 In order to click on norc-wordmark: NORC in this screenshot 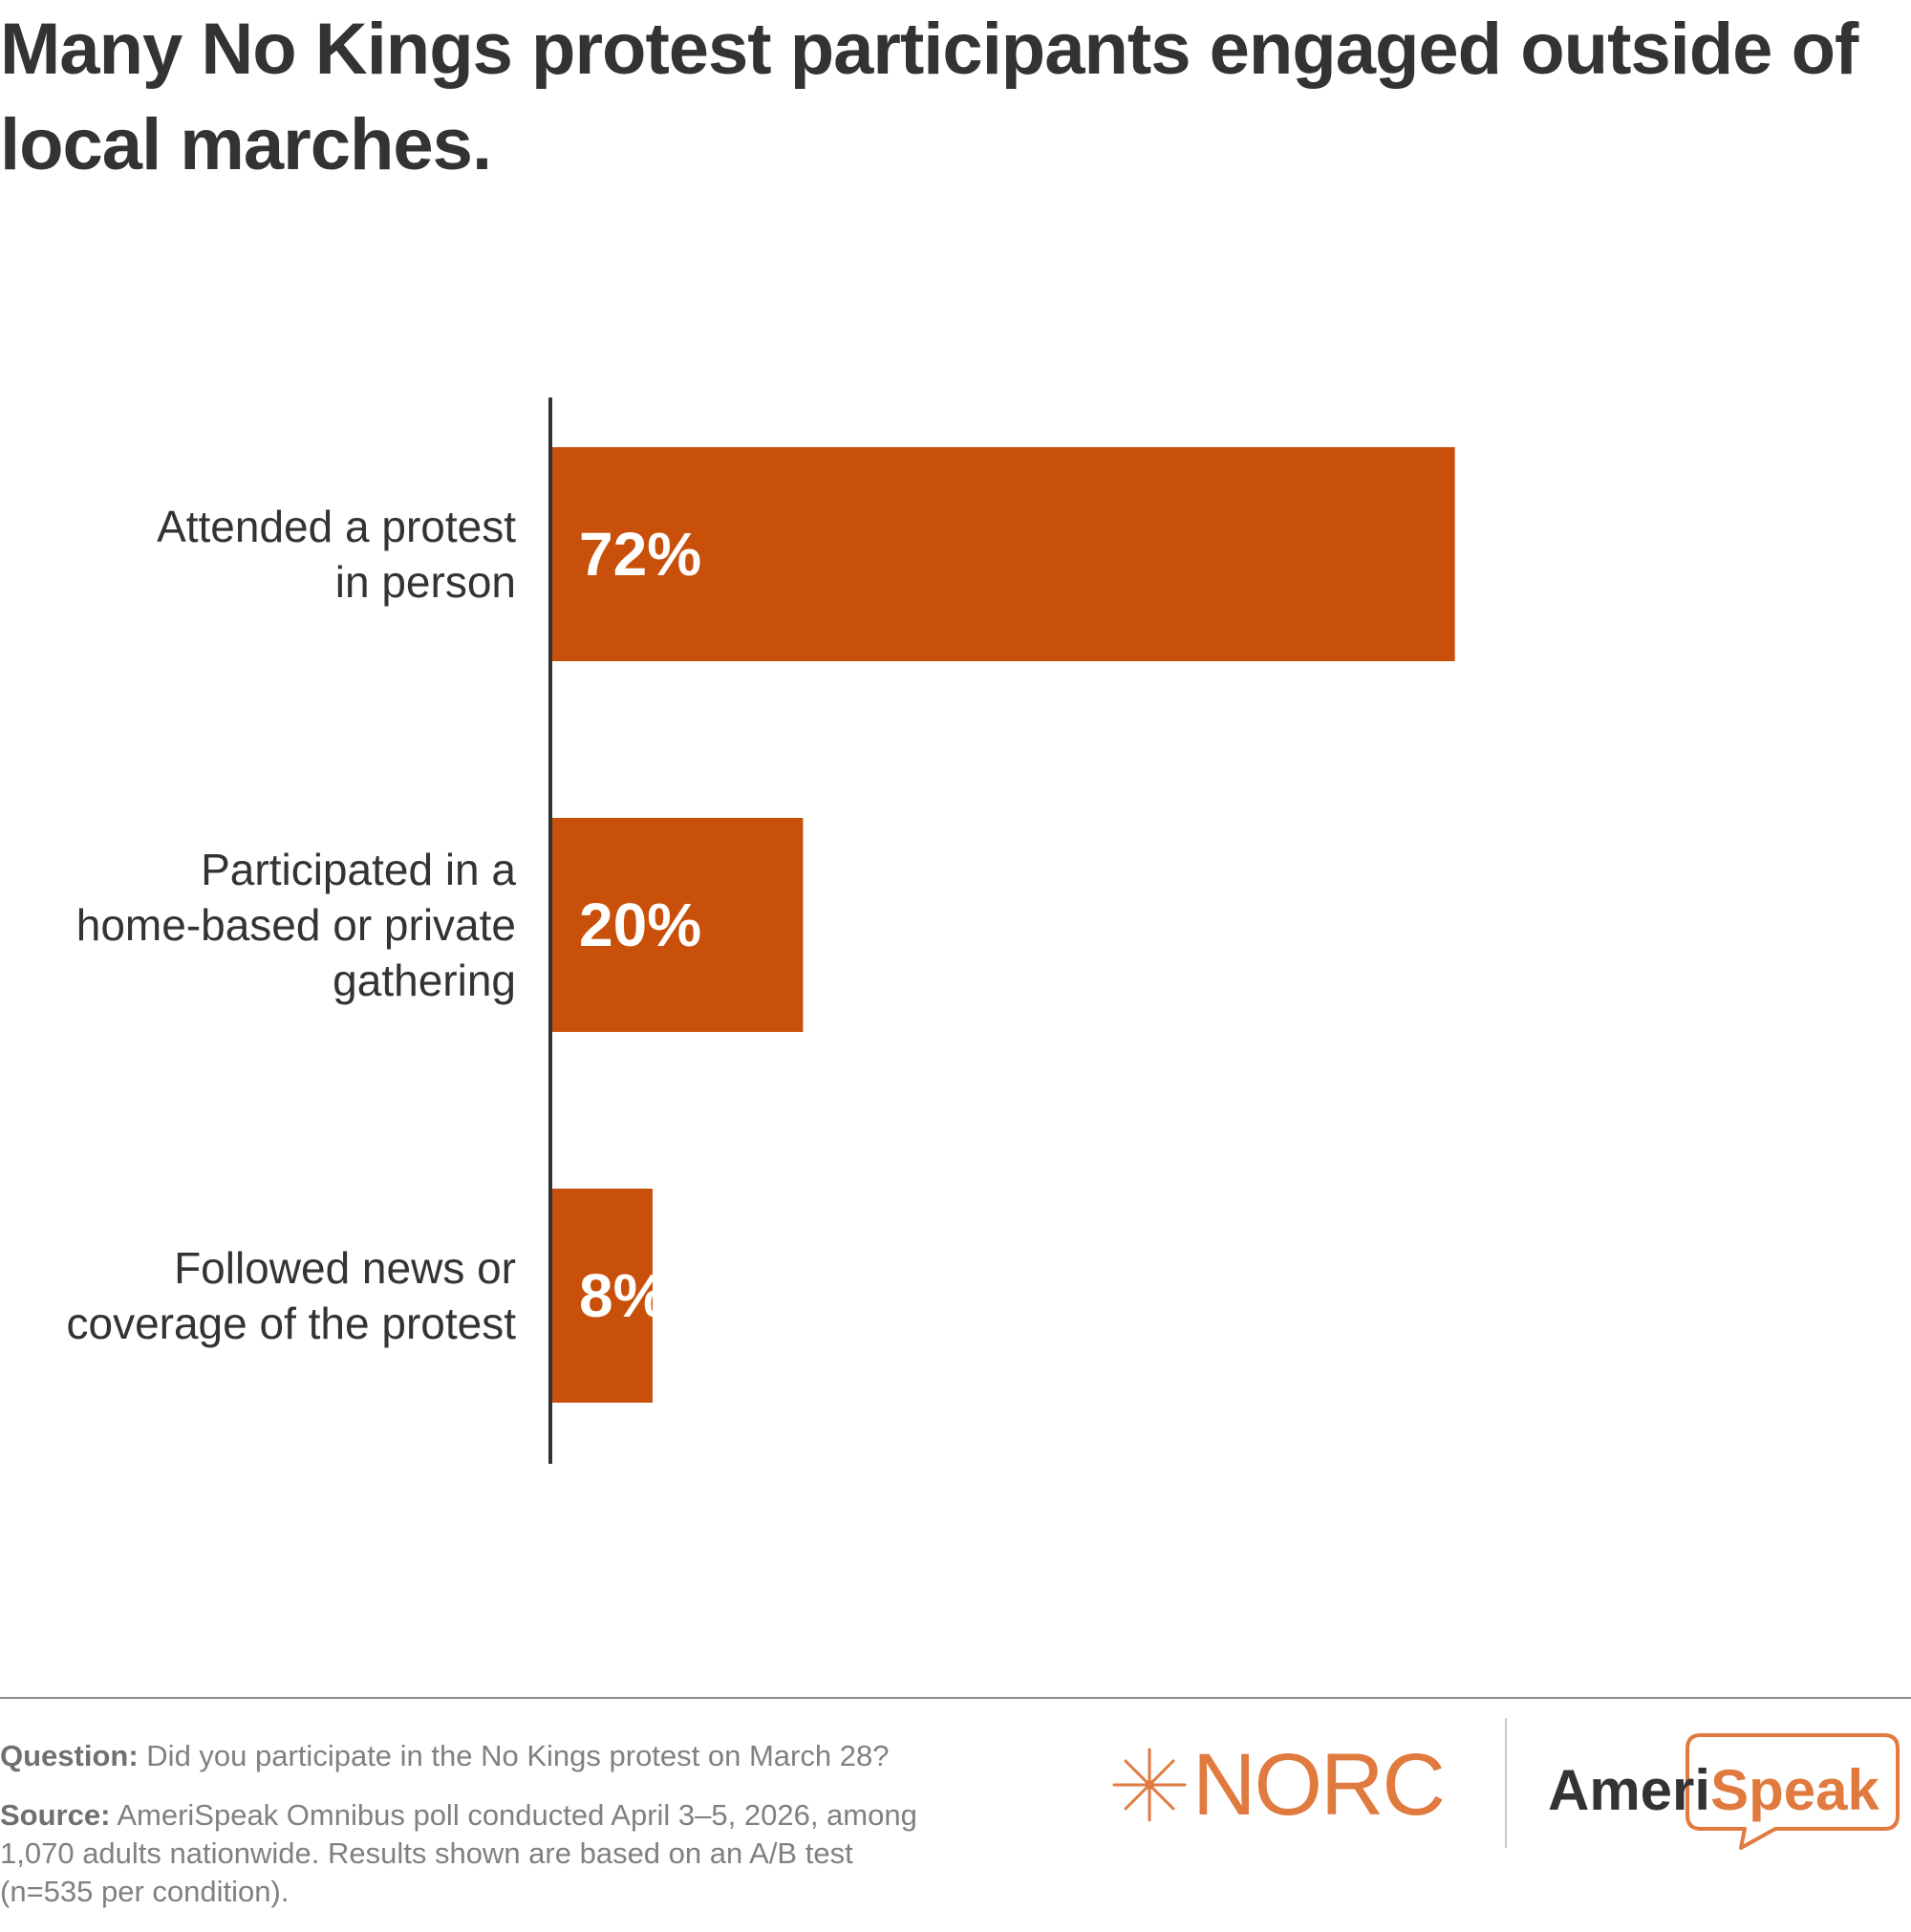, I will do `click(1319, 1785)`.